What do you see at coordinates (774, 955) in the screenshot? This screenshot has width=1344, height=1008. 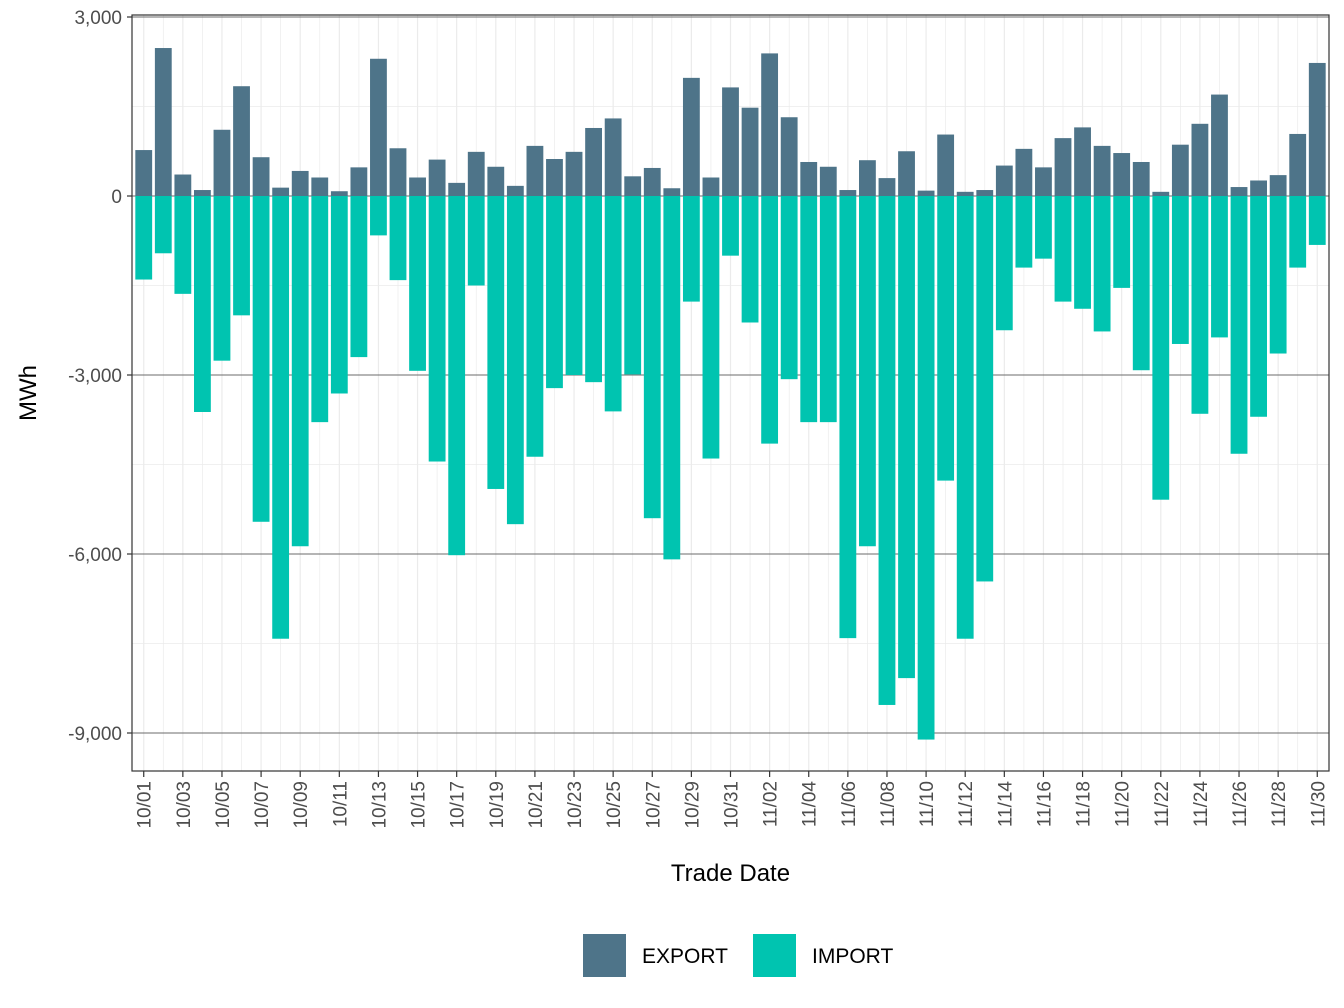 I see `legend-swatch-import` at bounding box center [774, 955].